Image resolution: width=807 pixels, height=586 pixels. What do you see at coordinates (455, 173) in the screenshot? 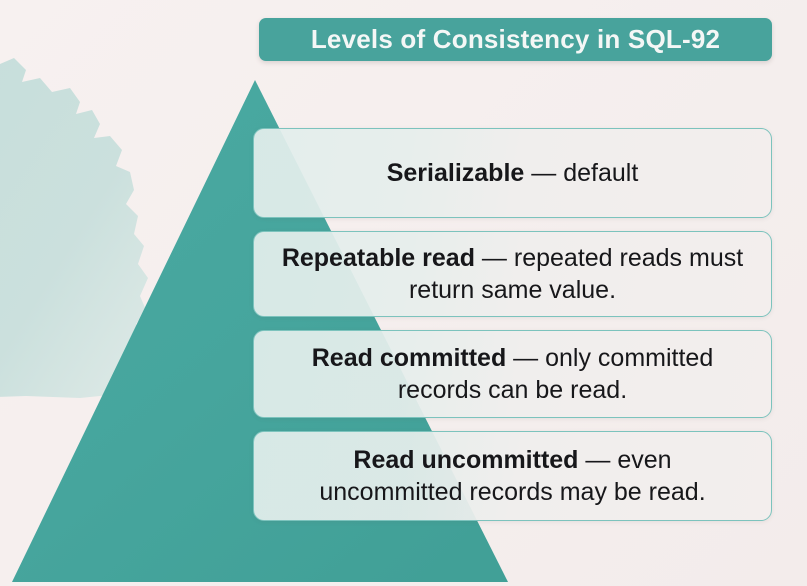
I see `level-label-serializable: Serializable` at bounding box center [455, 173].